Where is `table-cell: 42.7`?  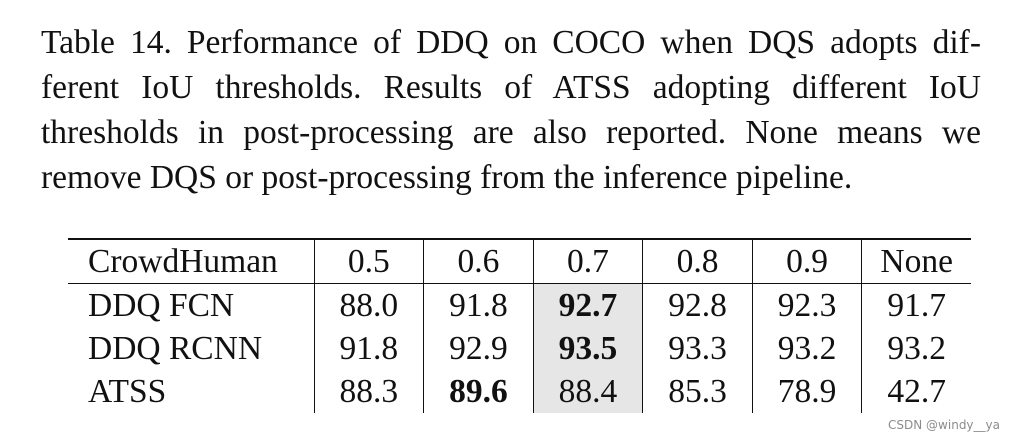 table-cell: 42.7 is located at coordinates (916, 391).